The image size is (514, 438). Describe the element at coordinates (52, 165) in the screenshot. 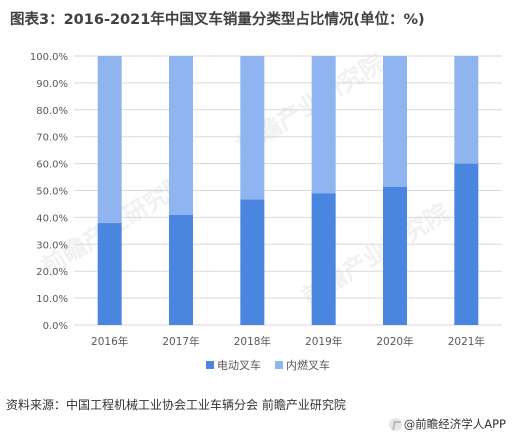

I see `y-tick-label: 60.0%` at that location.